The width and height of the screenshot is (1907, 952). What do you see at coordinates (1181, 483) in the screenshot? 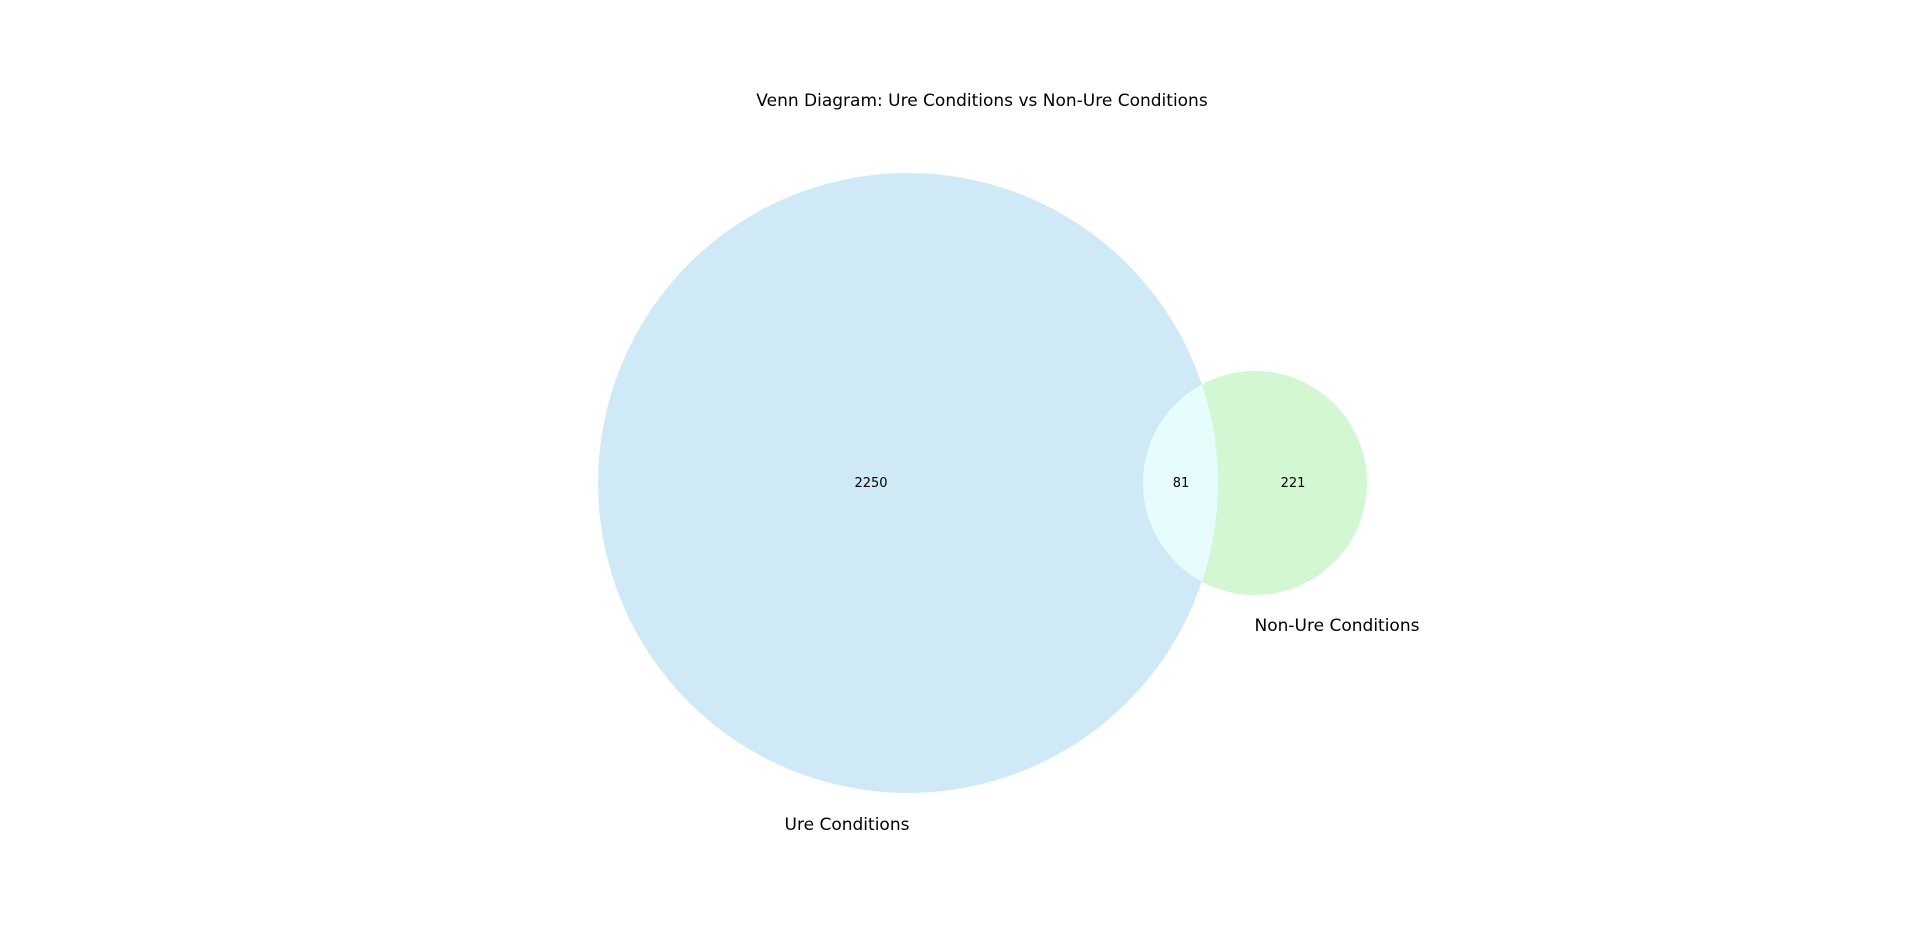
I see `intersection-count: 81` at bounding box center [1181, 483].